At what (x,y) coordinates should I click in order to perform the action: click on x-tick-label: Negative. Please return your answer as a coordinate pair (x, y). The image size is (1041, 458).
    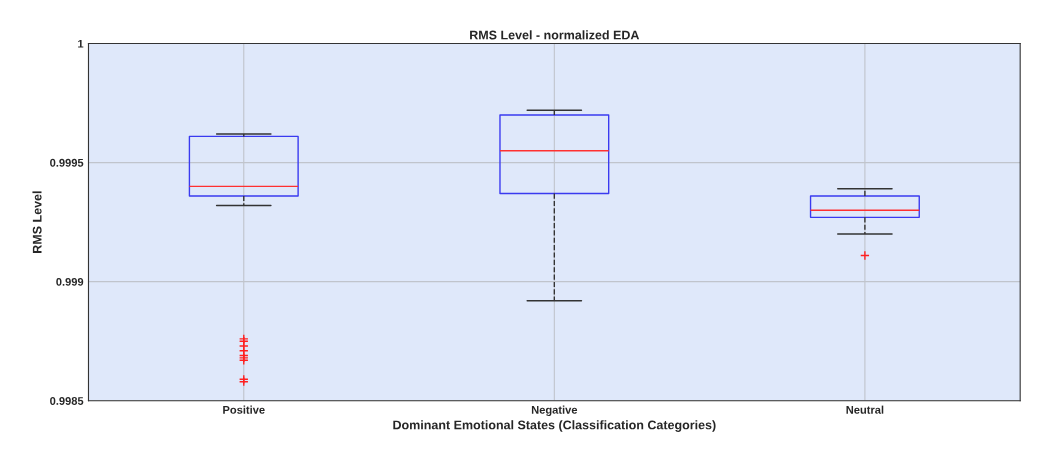
    Looking at the image, I should click on (554, 411).